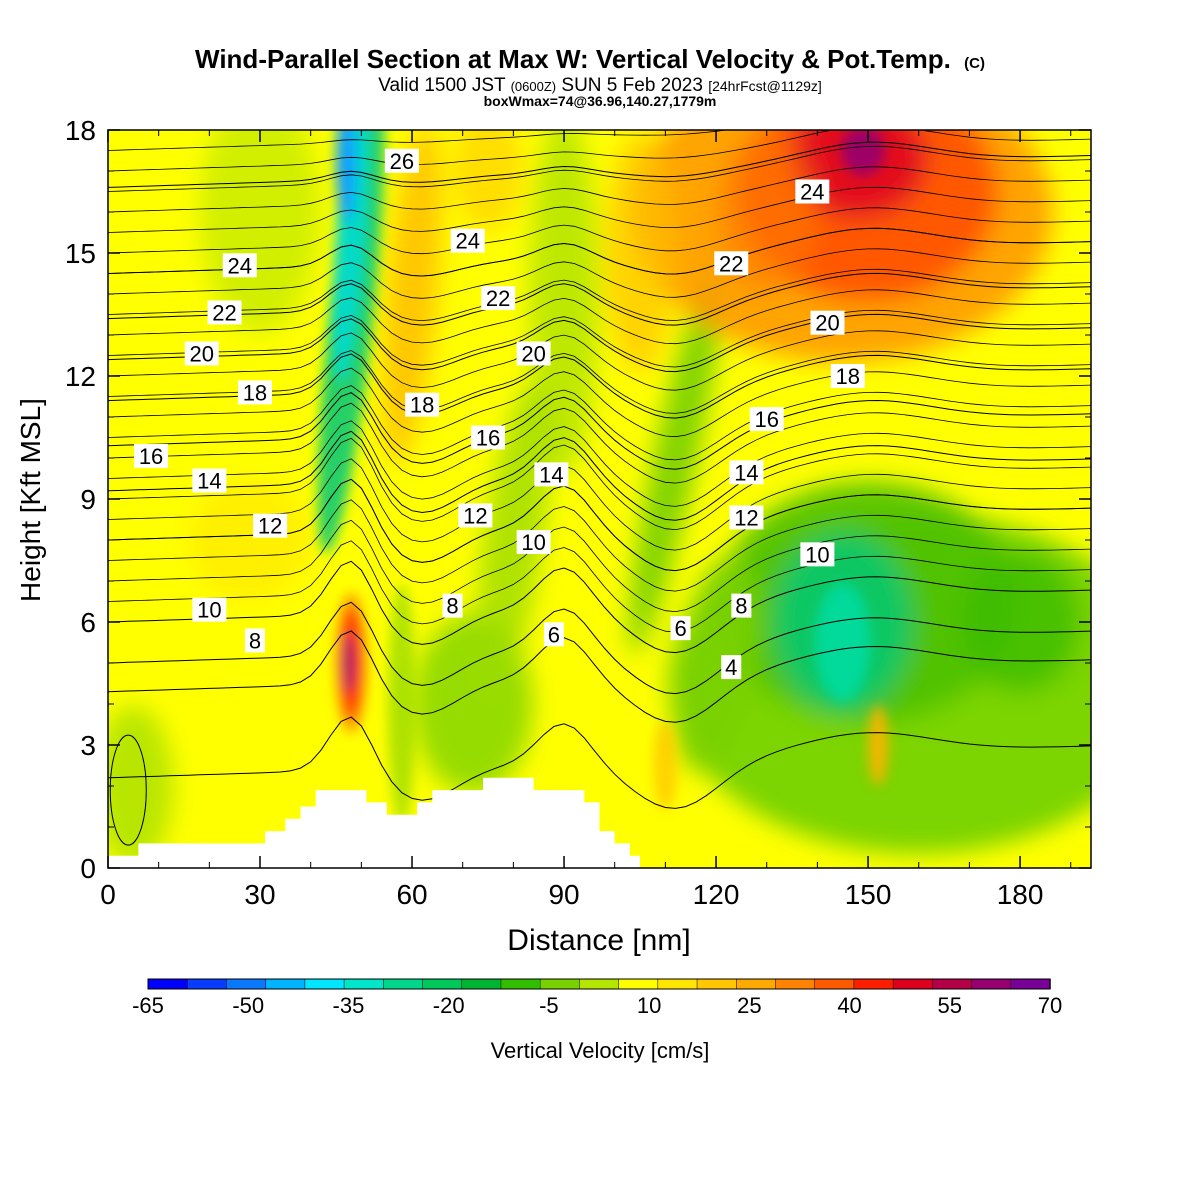 This screenshot has height=1200, width=1200. What do you see at coordinates (259, 894) in the screenshot?
I see `x-tick-label: 30` at bounding box center [259, 894].